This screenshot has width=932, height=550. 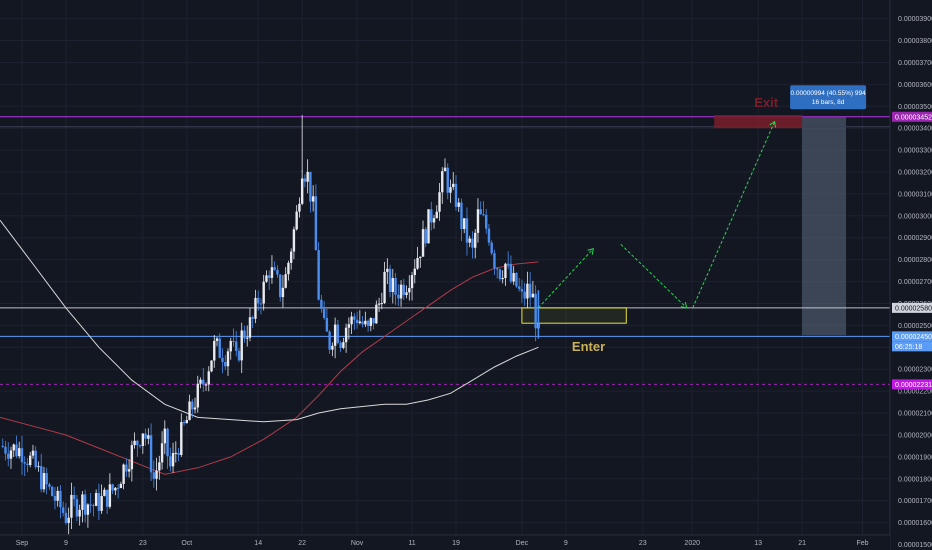 What do you see at coordinates (908, 347) in the screenshot?
I see `countdown-label: 06:25:18` at bounding box center [908, 347].